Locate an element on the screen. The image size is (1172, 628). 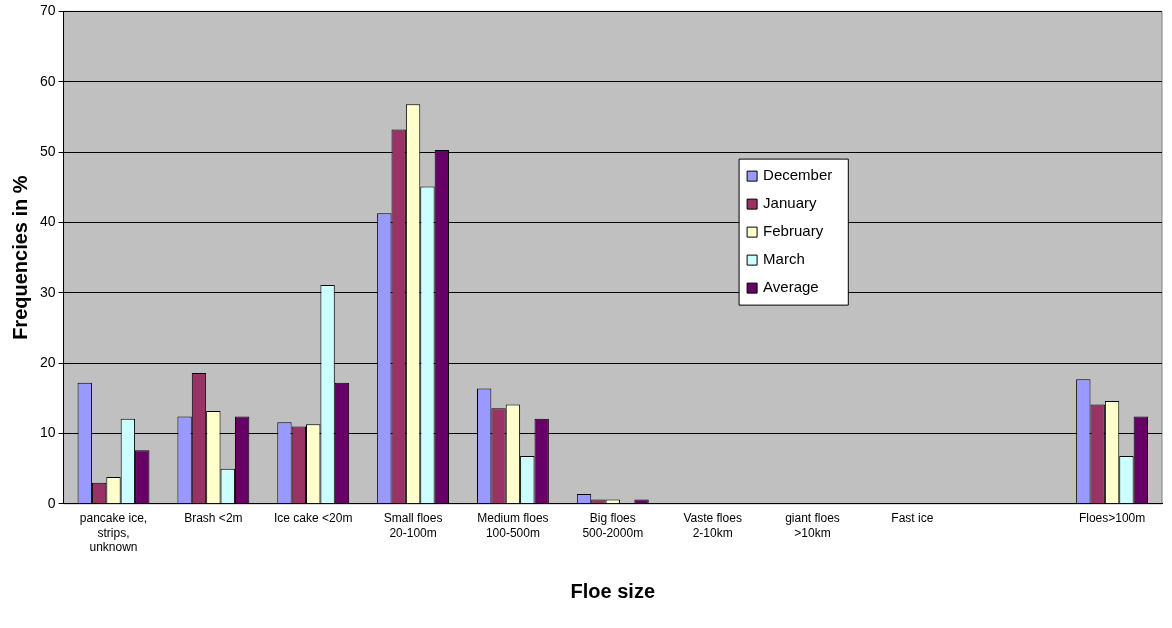
legend-label: Average is located at coordinates (791, 287).